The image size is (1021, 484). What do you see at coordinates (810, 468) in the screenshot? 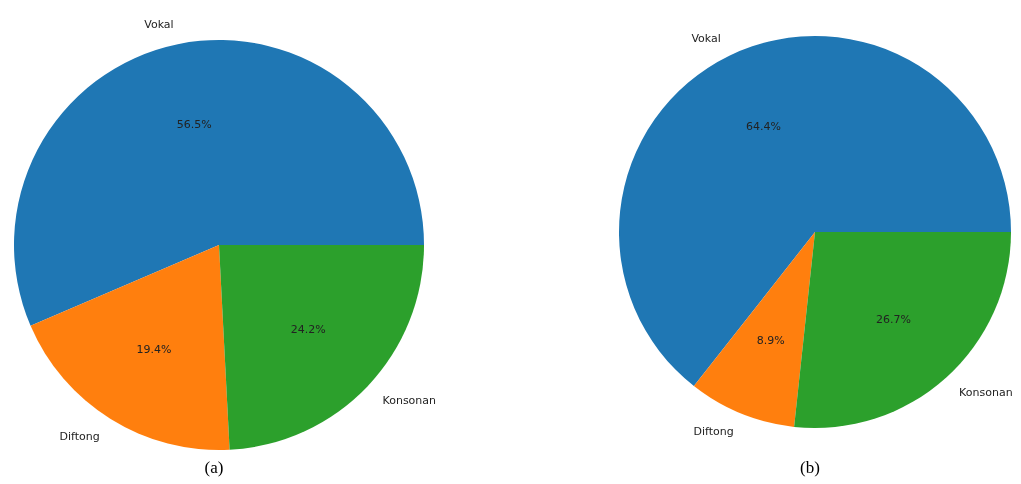
I see `text: (b)` at bounding box center [810, 468].